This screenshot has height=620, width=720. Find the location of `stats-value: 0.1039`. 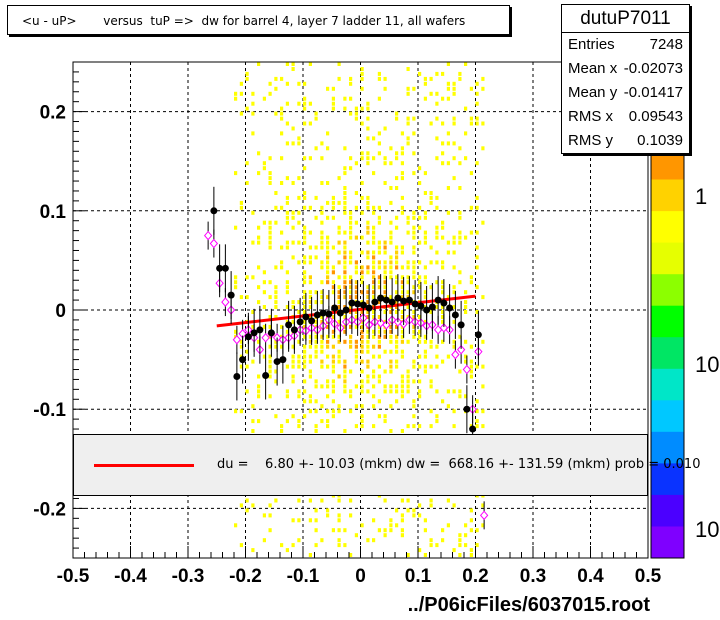

stats-value: 0.1039 is located at coordinates (660, 140).